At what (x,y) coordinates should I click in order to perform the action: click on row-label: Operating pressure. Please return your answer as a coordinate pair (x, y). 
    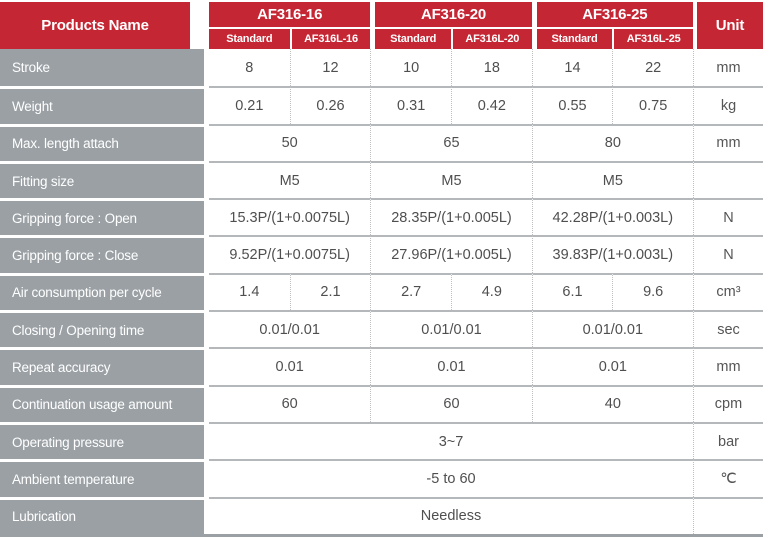
    Looking at the image, I should click on (102, 440).